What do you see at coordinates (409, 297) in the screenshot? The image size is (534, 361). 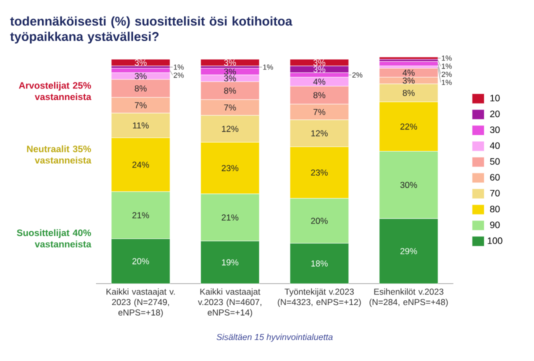 I see `x-tick-label: Esihenkilöt v.2023 (N=284, eNPS=+48)` at bounding box center [409, 297].